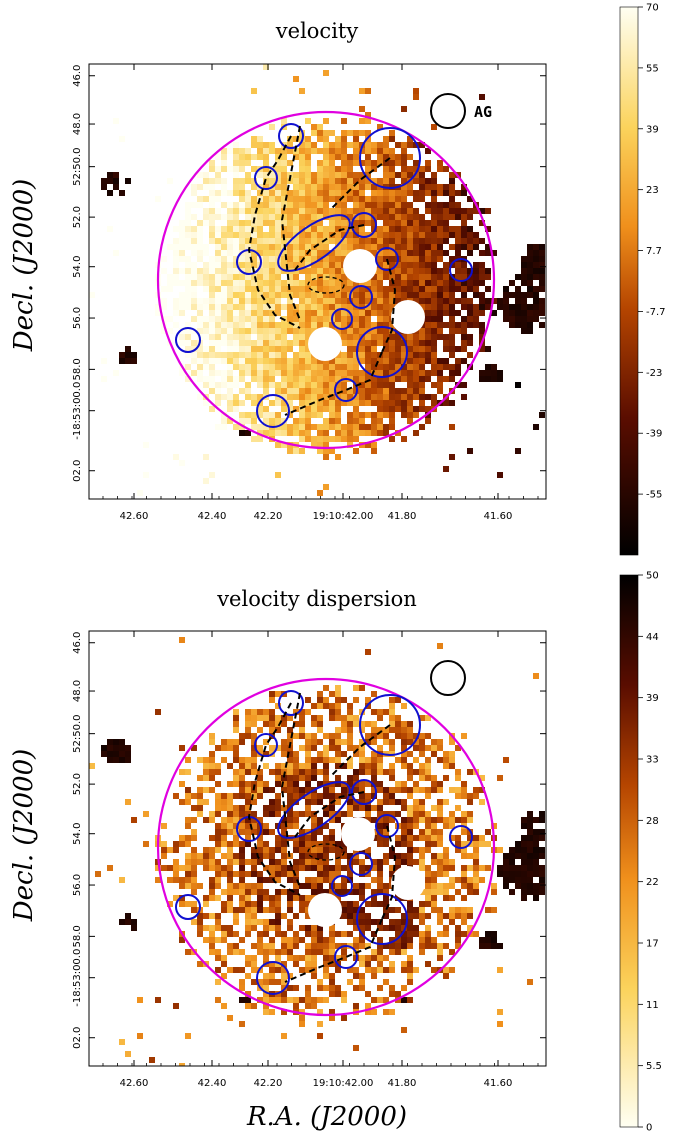 The image size is (692, 1140). I want to click on colorbar-tick-label: 23, so click(652, 190).